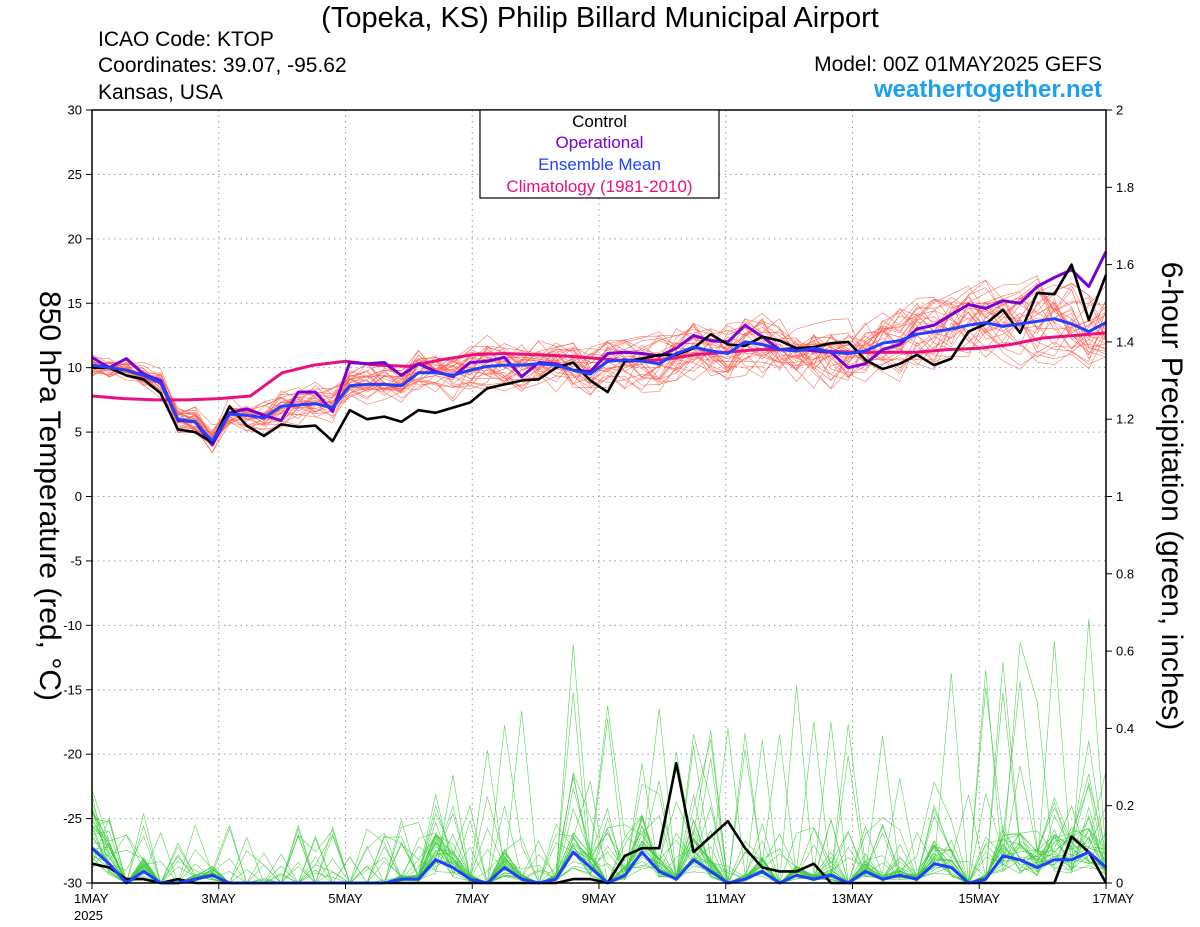 Image resolution: width=1200 pixels, height=927 pixels. Describe the element at coordinates (219, 898) in the screenshot. I see `x-tick-label: 3MAY` at that location.